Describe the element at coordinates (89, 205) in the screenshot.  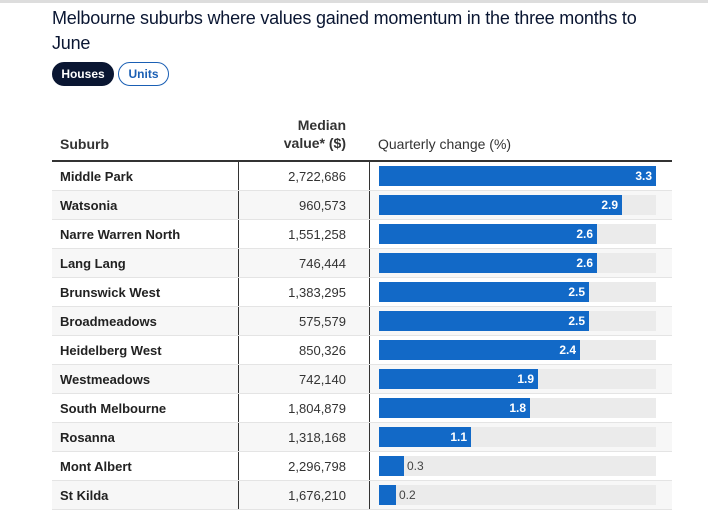
I see `suburb-cell: Watsonia` at that location.